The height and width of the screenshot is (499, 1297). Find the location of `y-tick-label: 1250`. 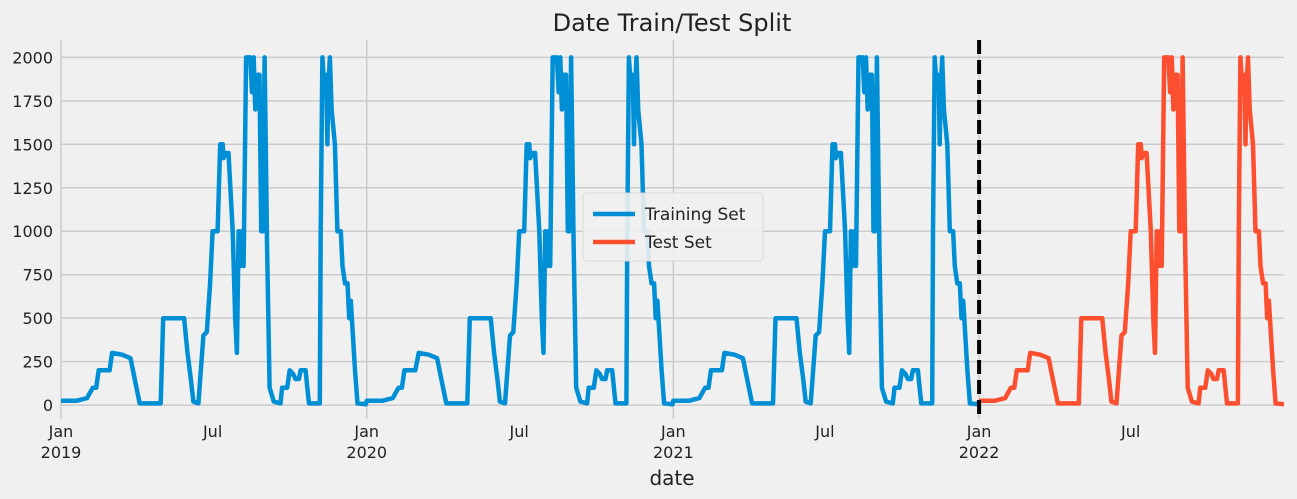

y-tick-label: 1250 is located at coordinates (32, 188).